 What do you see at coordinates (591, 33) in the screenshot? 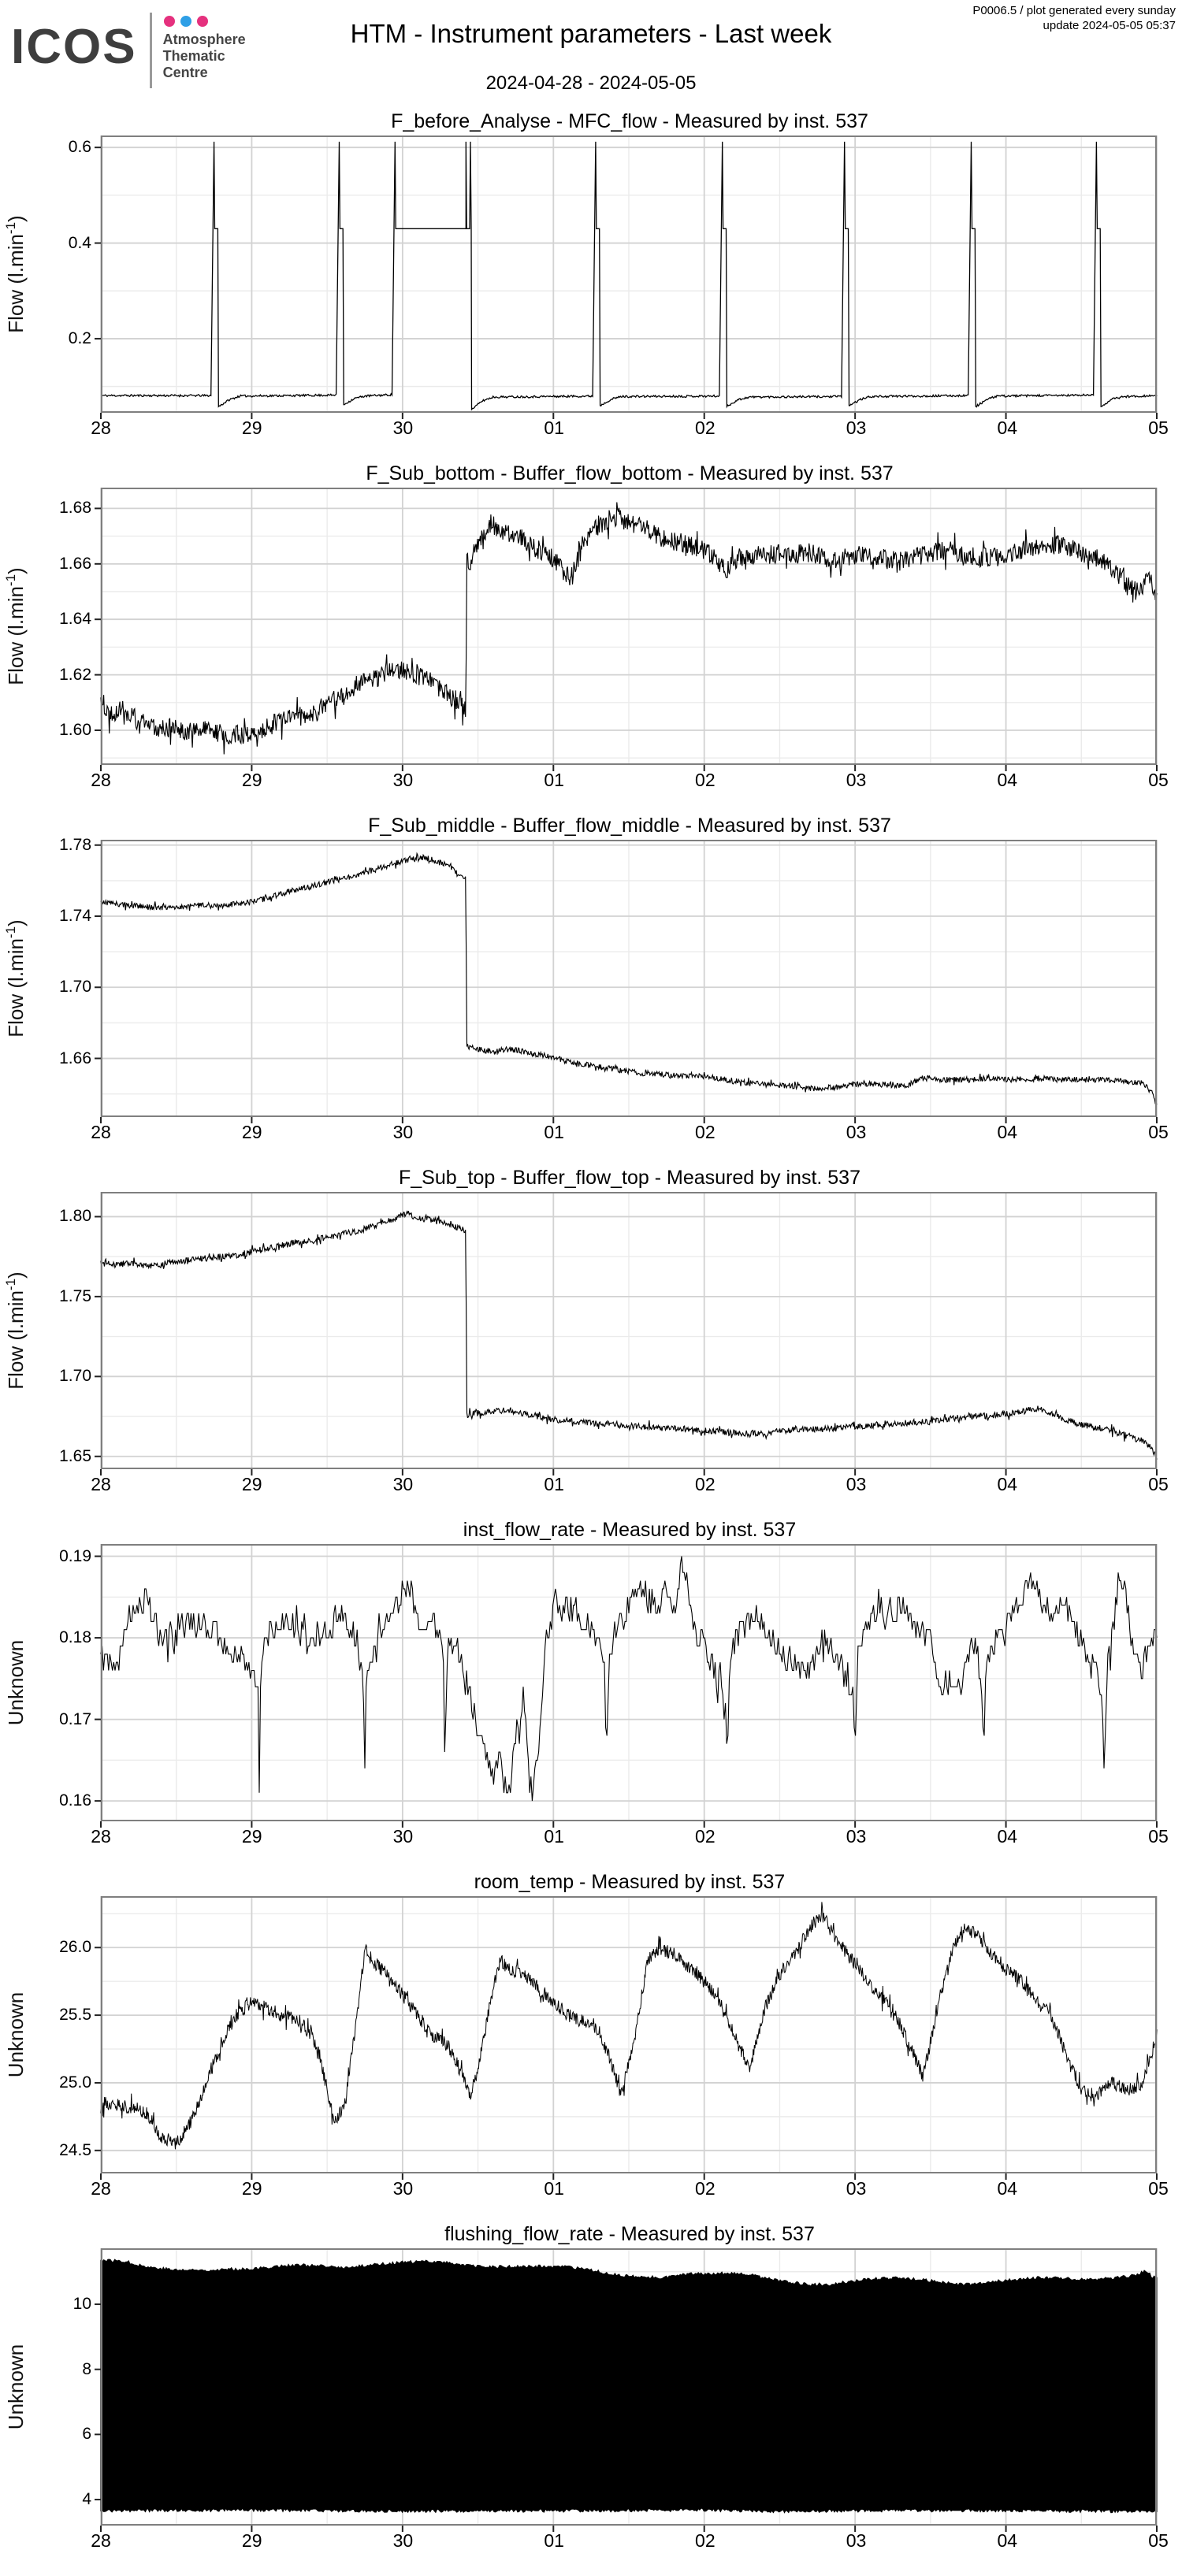
I see `page-title: HTM - Instrument parameters - Last week` at bounding box center [591, 33].